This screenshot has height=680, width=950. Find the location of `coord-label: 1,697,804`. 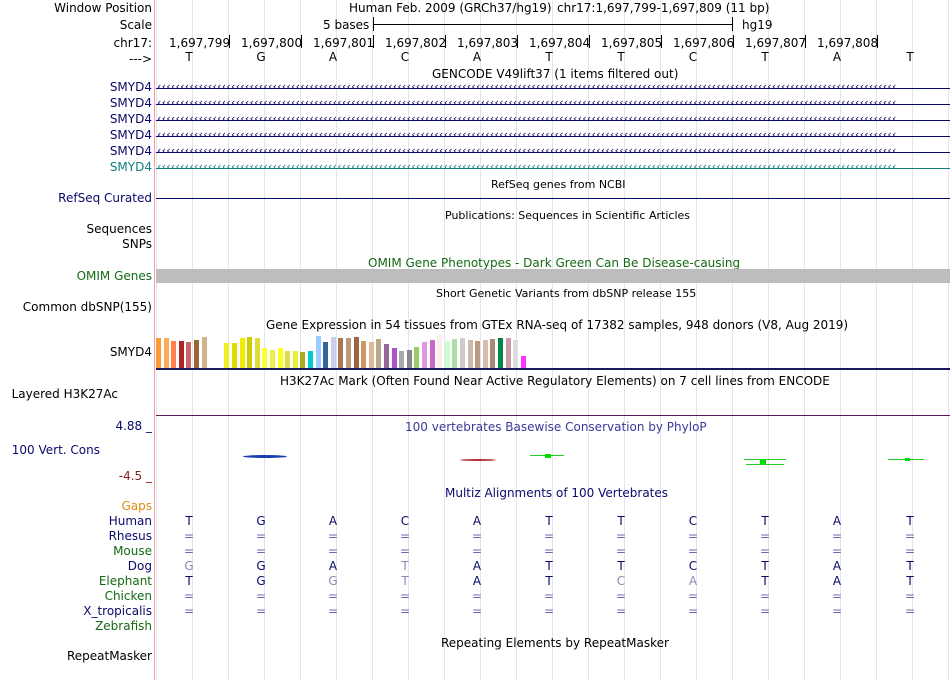

coord-label: 1,697,804 is located at coordinates (560, 43).